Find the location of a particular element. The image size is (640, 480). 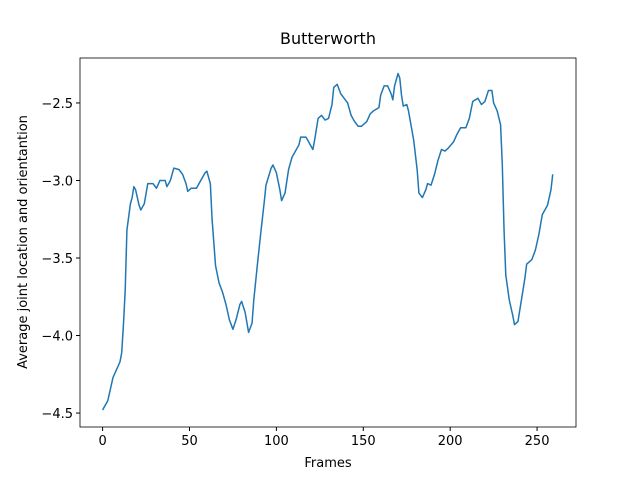

x-tick-label: 200 is located at coordinates (450, 441).